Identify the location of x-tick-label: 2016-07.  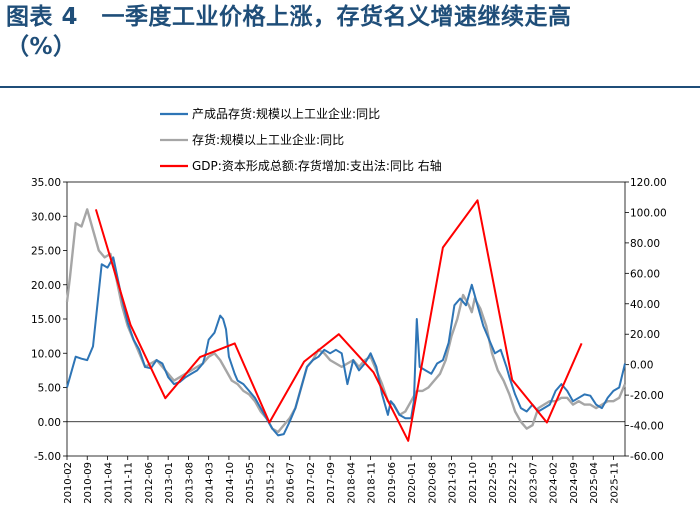
(291, 483).